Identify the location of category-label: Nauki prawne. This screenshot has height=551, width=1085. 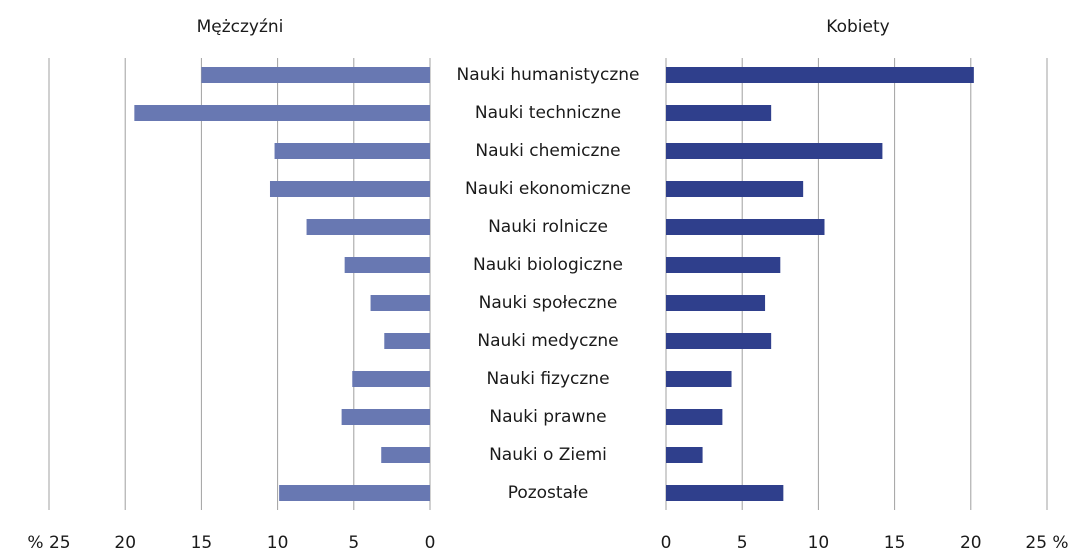
(547, 417).